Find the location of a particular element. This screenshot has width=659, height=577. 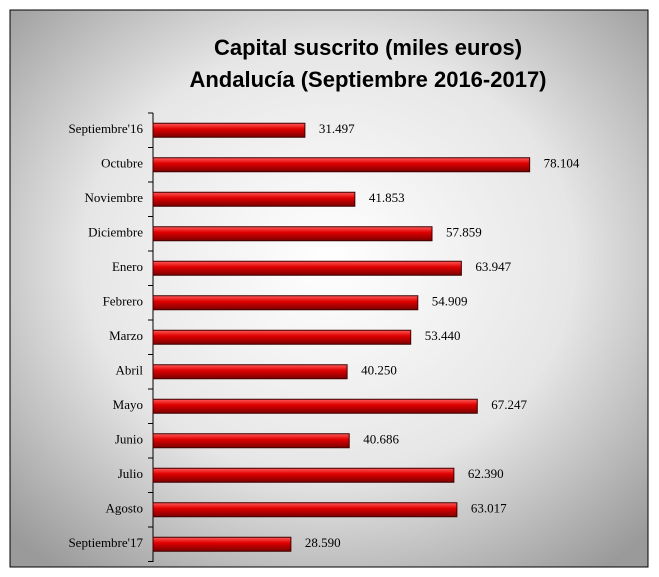

value-label: 54.909 is located at coordinates (450, 301).